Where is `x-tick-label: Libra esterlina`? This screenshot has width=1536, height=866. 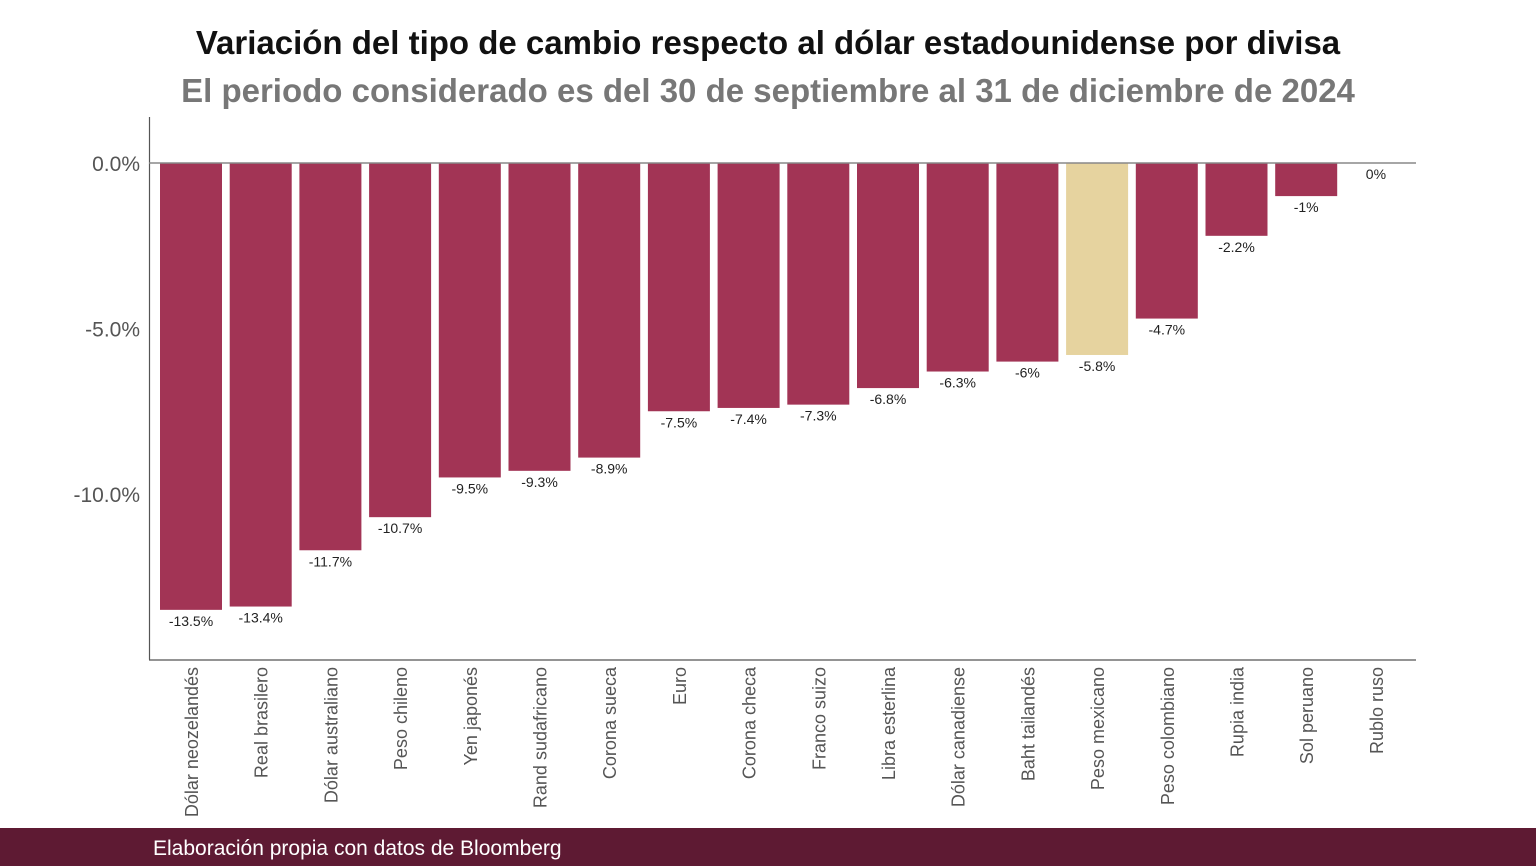
x-tick-label: Libra esterlina is located at coordinates (889, 723).